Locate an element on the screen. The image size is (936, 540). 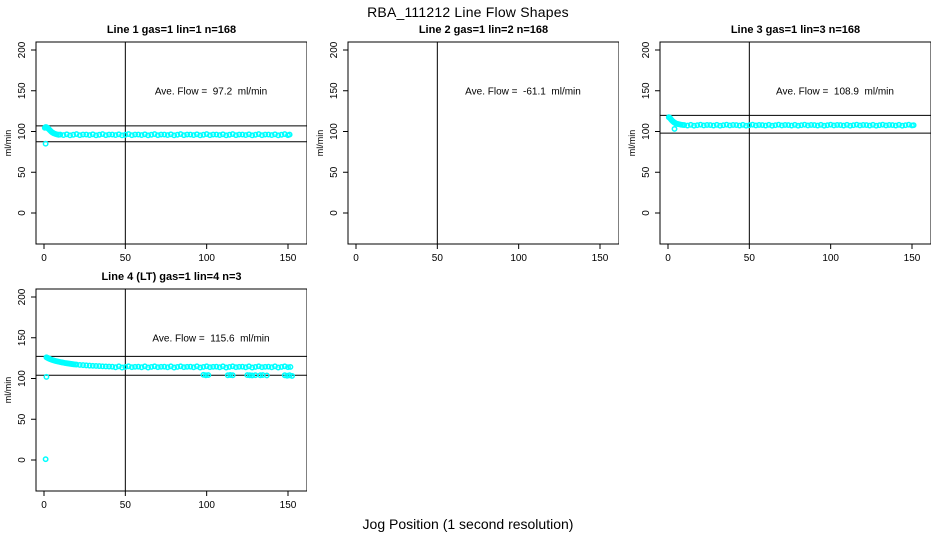
panel-line-3-ave-flow-label: Ave. Flow = 108.9 ml/min is located at coordinates (835, 92).